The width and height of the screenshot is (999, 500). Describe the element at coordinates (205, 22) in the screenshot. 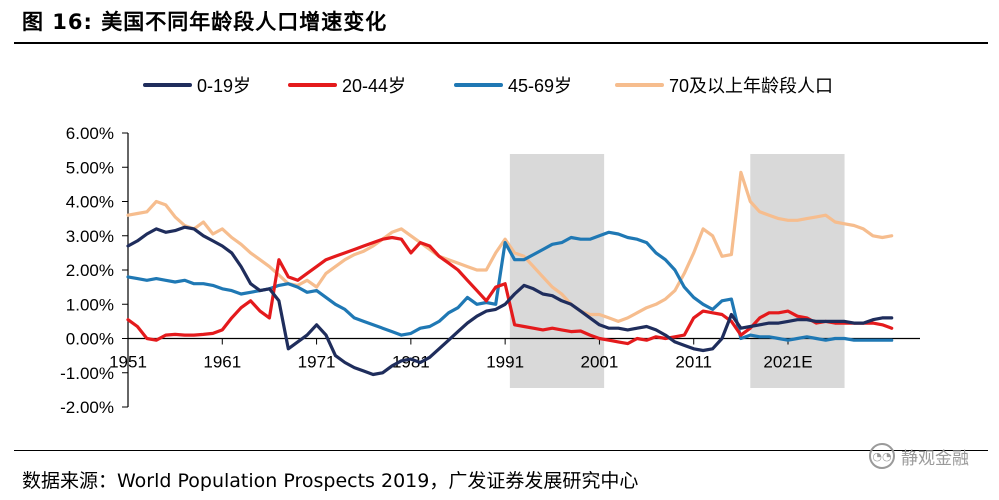

I see `figure-title: 图 16: 美国不同年龄段人口增速变化` at that location.